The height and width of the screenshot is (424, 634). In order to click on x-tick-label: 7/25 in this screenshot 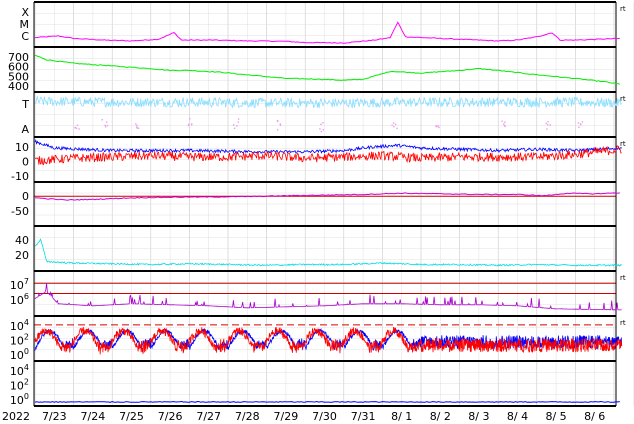, I will do `click(131, 416)`.